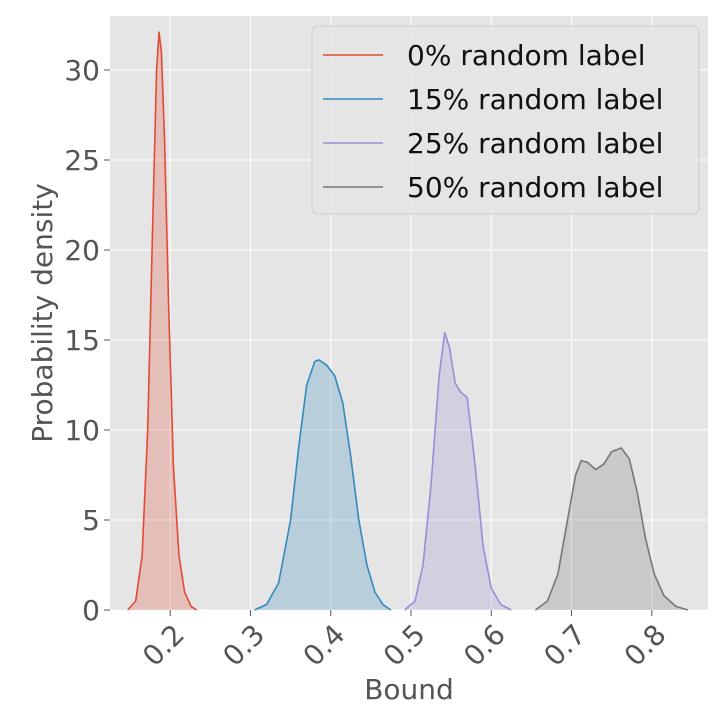 Image resolution: width=720 pixels, height=720 pixels. Describe the element at coordinates (82, 160) in the screenshot. I see `y-tick-label: 25` at that location.